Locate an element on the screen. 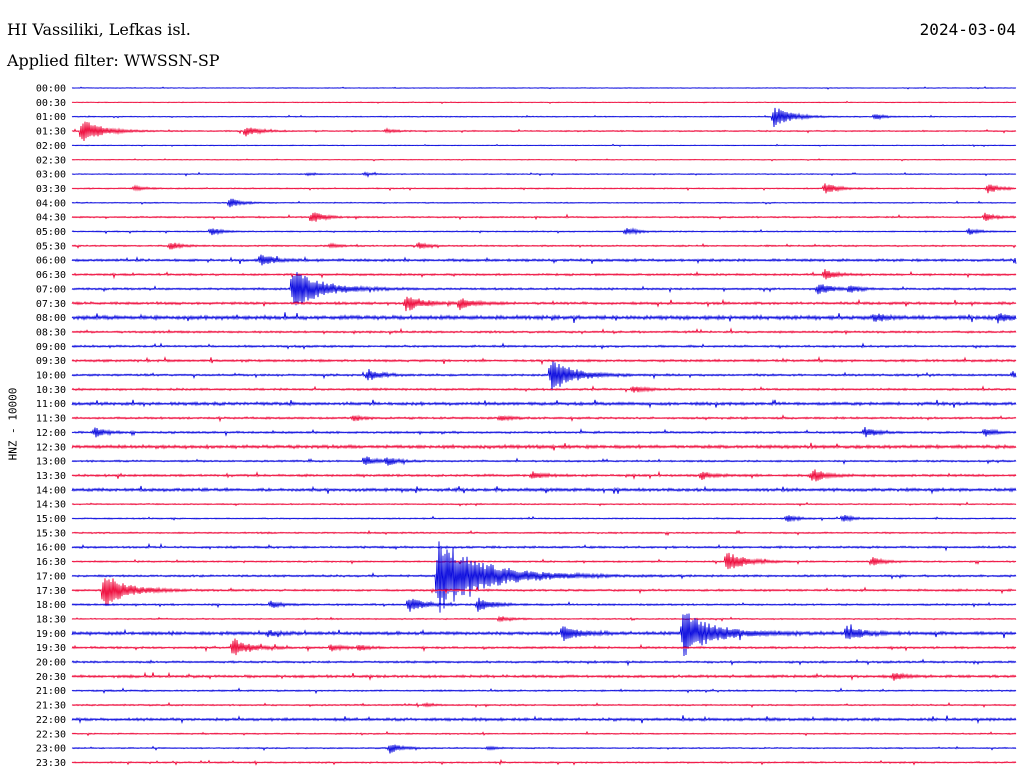 This screenshot has height=780, width=1024. time-label-1700: 17:00 is located at coordinates (51, 576).